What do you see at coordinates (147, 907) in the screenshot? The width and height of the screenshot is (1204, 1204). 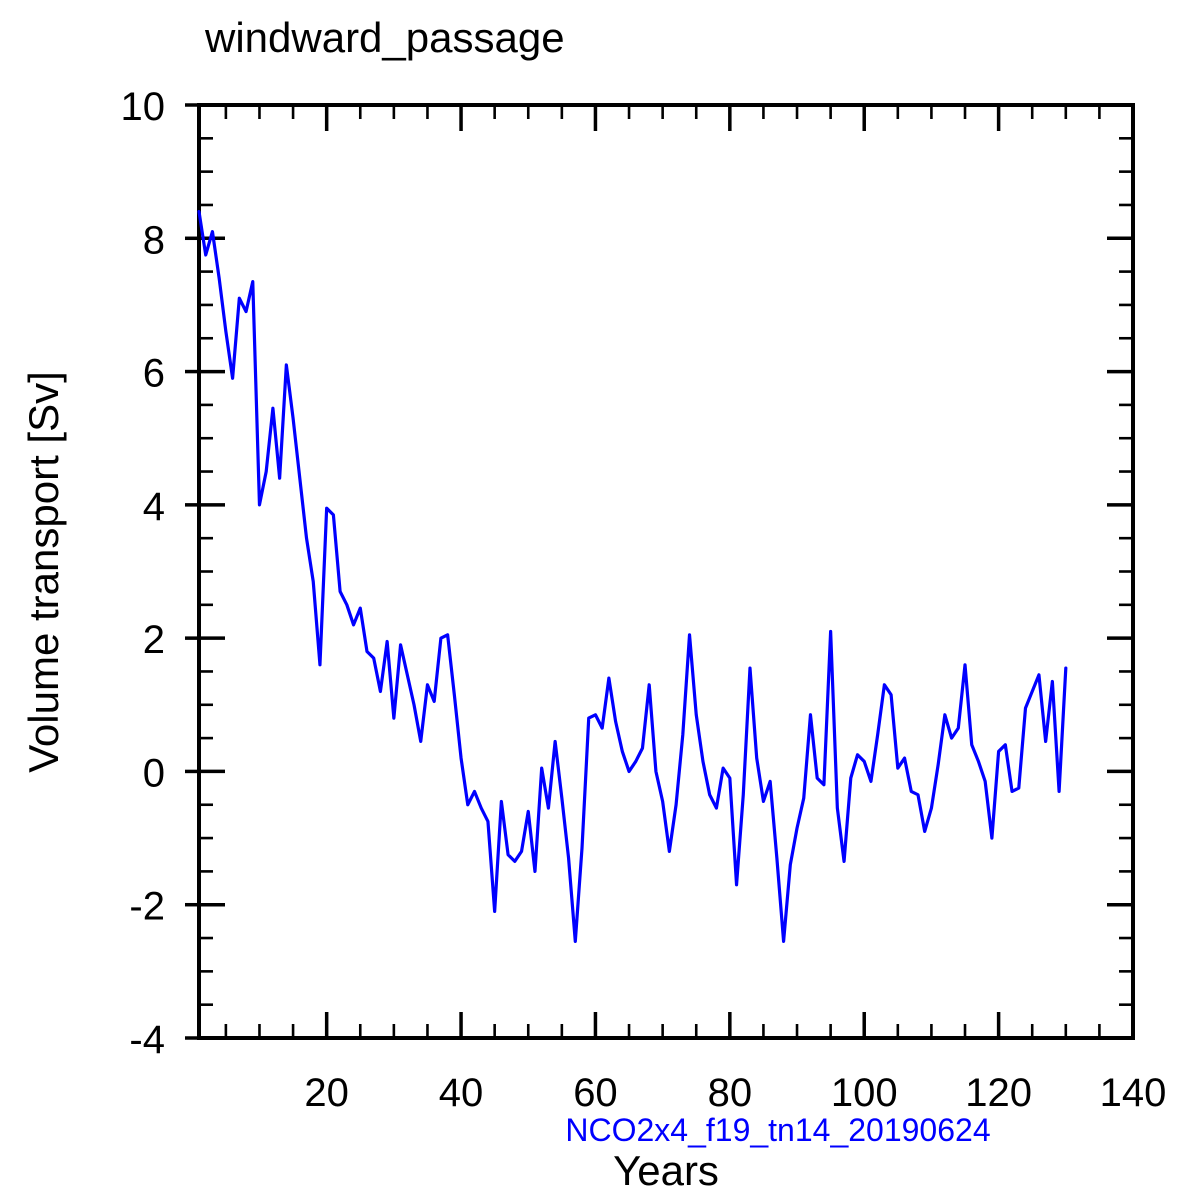 I see `y-tick-label: -2` at bounding box center [147, 907].